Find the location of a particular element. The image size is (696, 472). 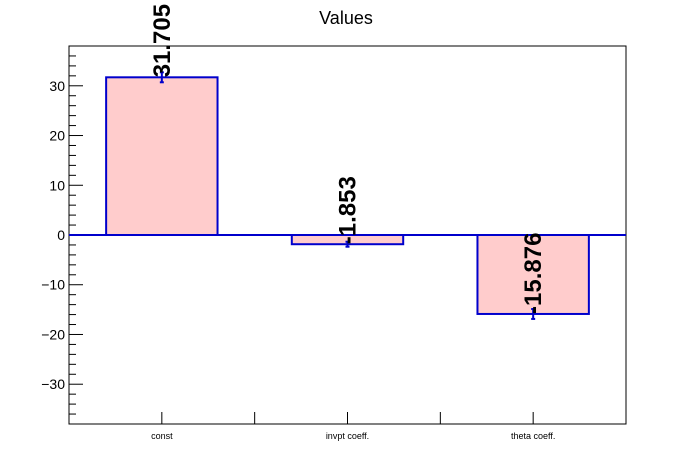

y-tick-label: −30 is located at coordinates (53, 384).